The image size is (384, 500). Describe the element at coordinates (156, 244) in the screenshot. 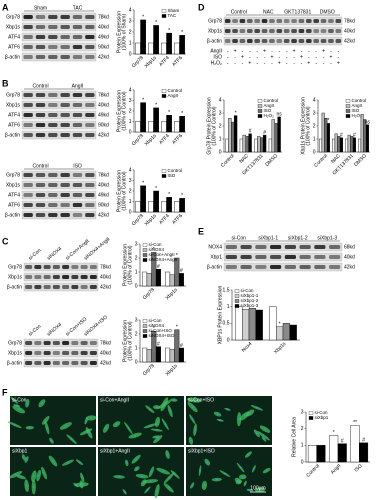

I see `legend-label: si-Con` at that location.